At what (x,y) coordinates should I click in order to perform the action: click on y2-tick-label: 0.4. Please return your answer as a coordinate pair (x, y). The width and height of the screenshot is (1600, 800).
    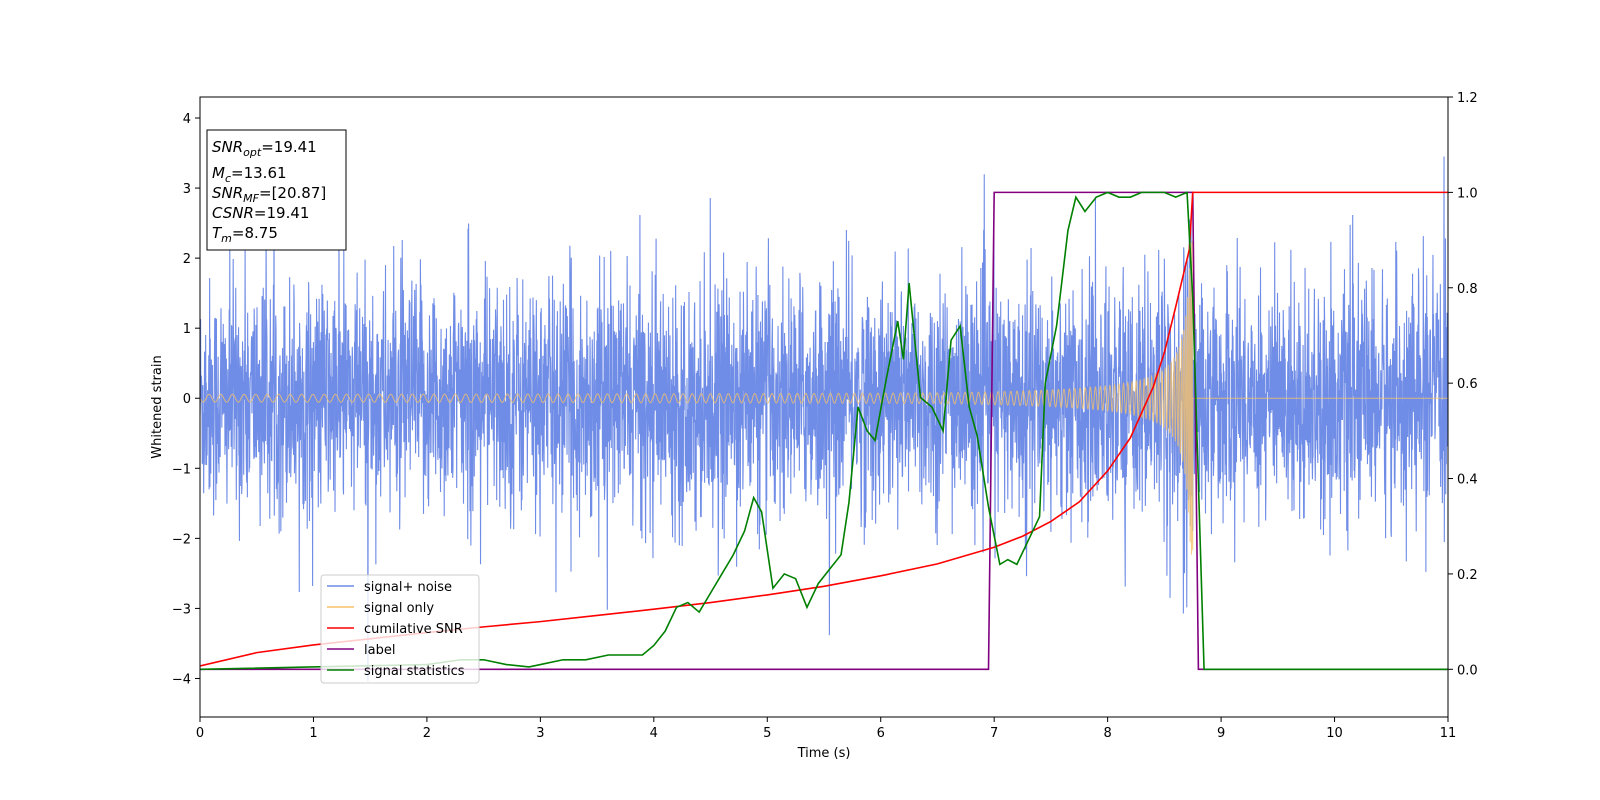
    Looking at the image, I should click on (1467, 480).